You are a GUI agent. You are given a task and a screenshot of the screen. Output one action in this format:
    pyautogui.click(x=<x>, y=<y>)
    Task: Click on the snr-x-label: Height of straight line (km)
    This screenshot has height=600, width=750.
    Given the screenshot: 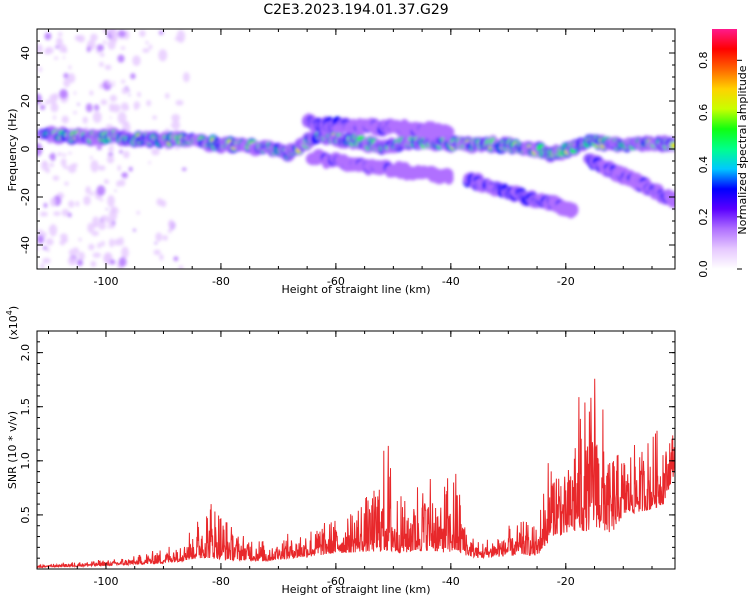 What is the action you would take?
    pyautogui.click(x=355, y=589)
    